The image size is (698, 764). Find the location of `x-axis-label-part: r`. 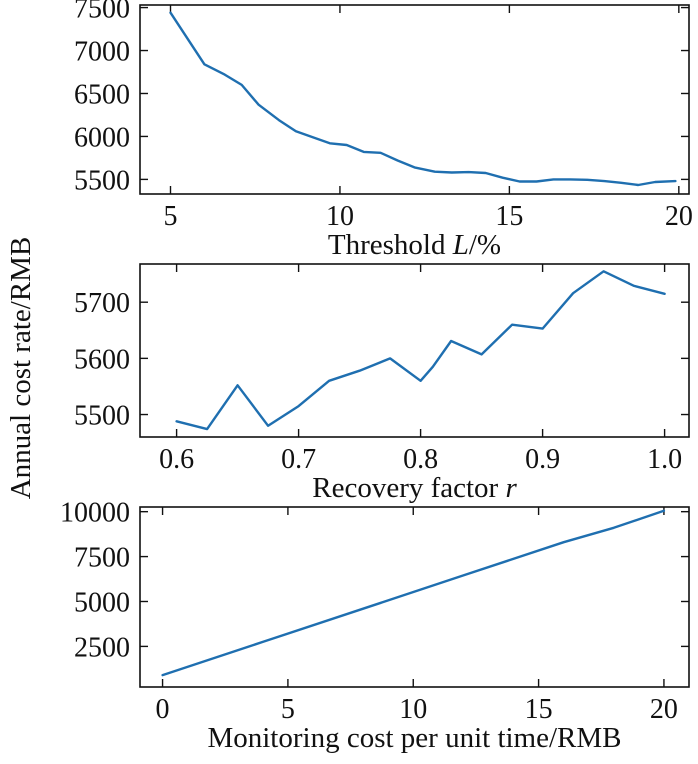

x-axis-label-part: r is located at coordinates (511, 488).